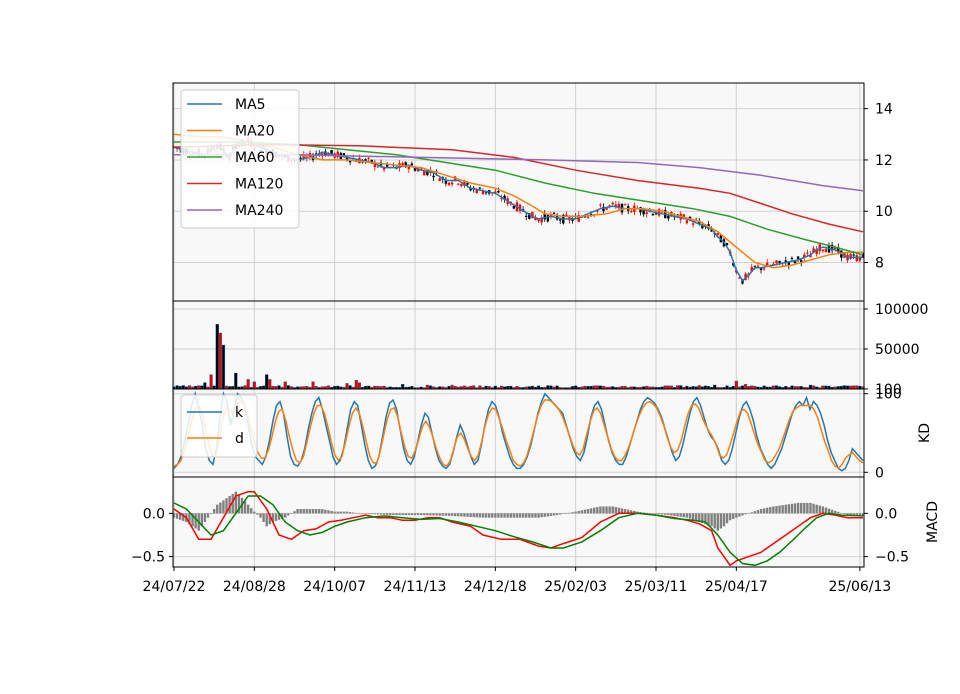 The height and width of the screenshot is (694, 960). I want to click on price-y-tick-label: 10, so click(884, 212).